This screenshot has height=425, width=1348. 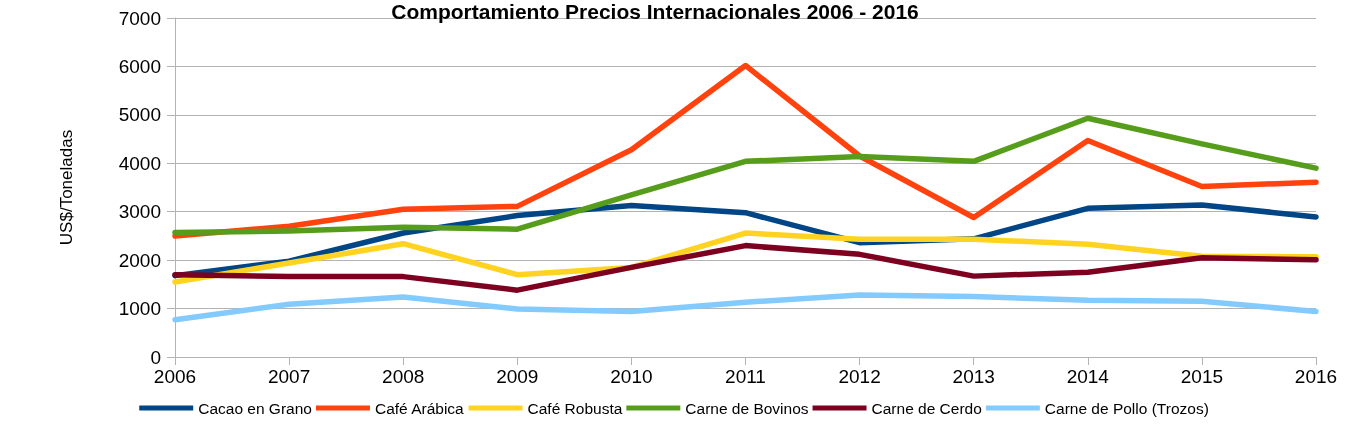 What do you see at coordinates (419, 408) in the screenshot?
I see `legend-label: Café Arábica` at bounding box center [419, 408].